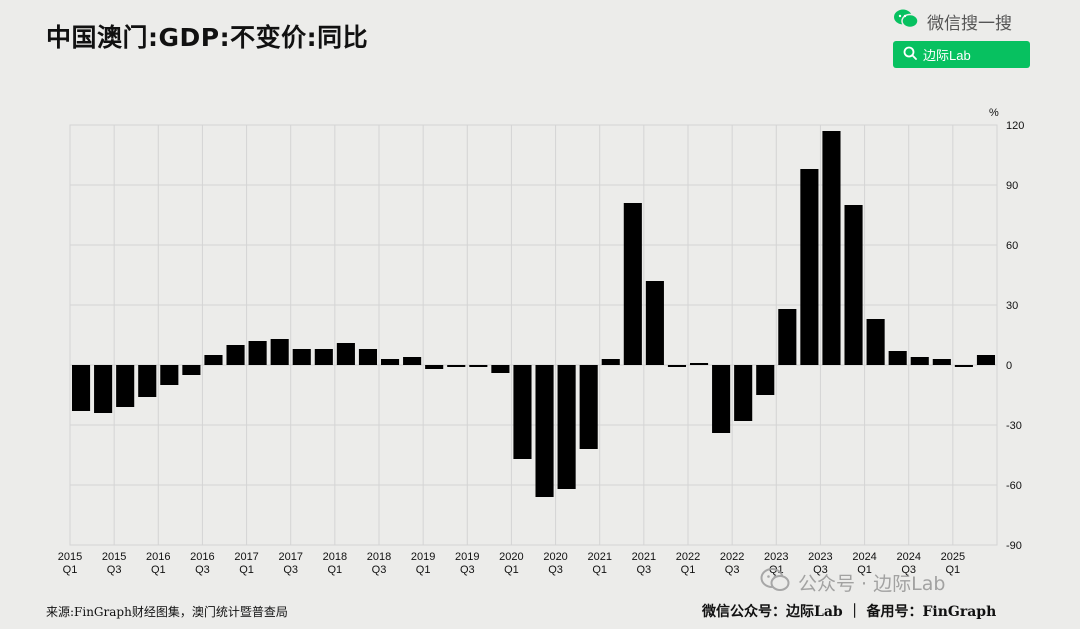 The image size is (1080, 629). I want to click on wechat-search-text: 微信搜一搜, so click(969, 23).